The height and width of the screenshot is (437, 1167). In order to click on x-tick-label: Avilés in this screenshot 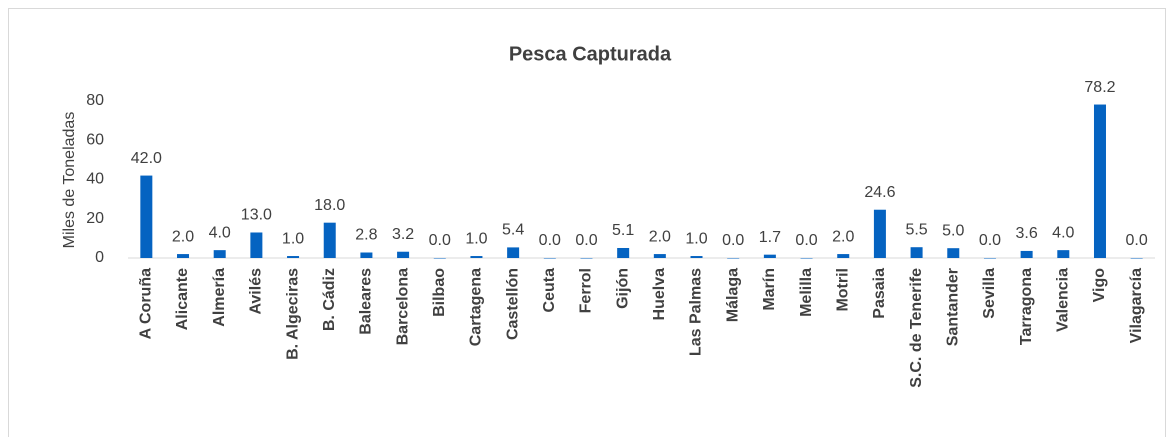, I will do `click(256, 291)`.